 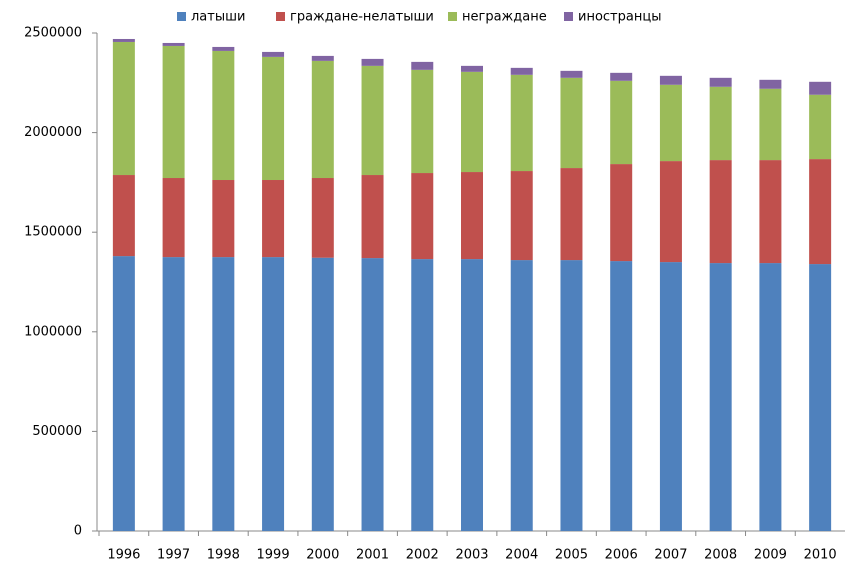 What do you see at coordinates (173, 555) in the screenshot?
I see `x-tick-label: 1997` at bounding box center [173, 555].